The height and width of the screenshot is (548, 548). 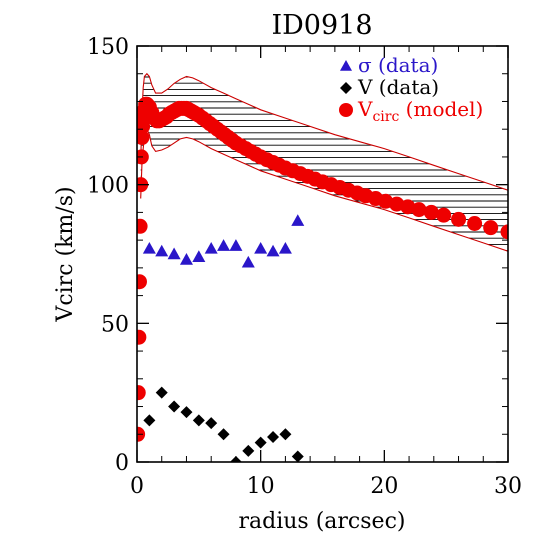 What do you see at coordinates (321, 25) in the screenshot?
I see `chart-title: ID0918` at bounding box center [321, 25].